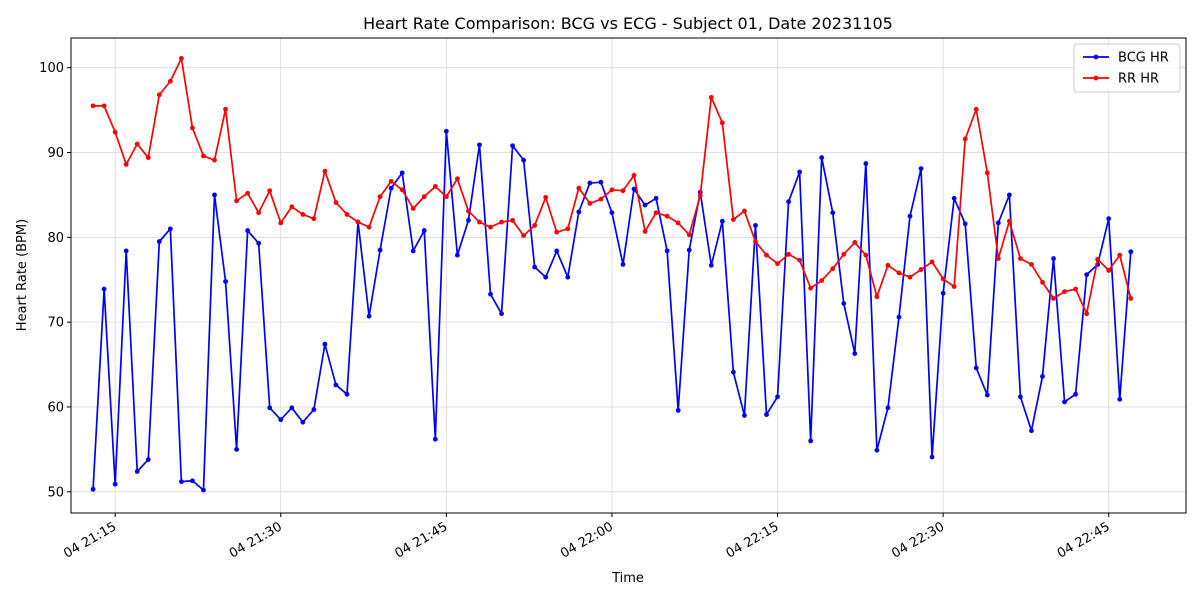 Image resolution: width=1200 pixels, height=600 pixels. Describe the element at coordinates (90, 540) in the screenshot. I see `x-tick-label: 04 21:15` at that location.